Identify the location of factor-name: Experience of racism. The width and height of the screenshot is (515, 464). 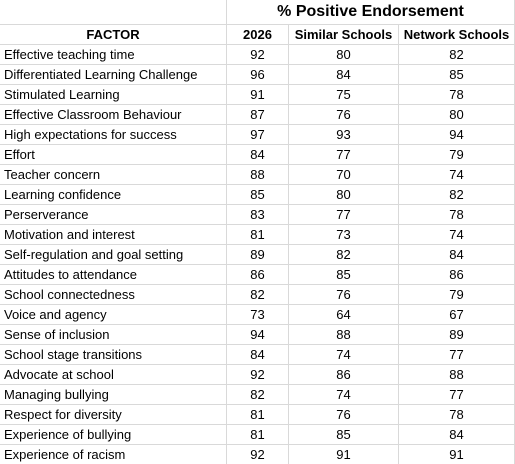
(113, 454).